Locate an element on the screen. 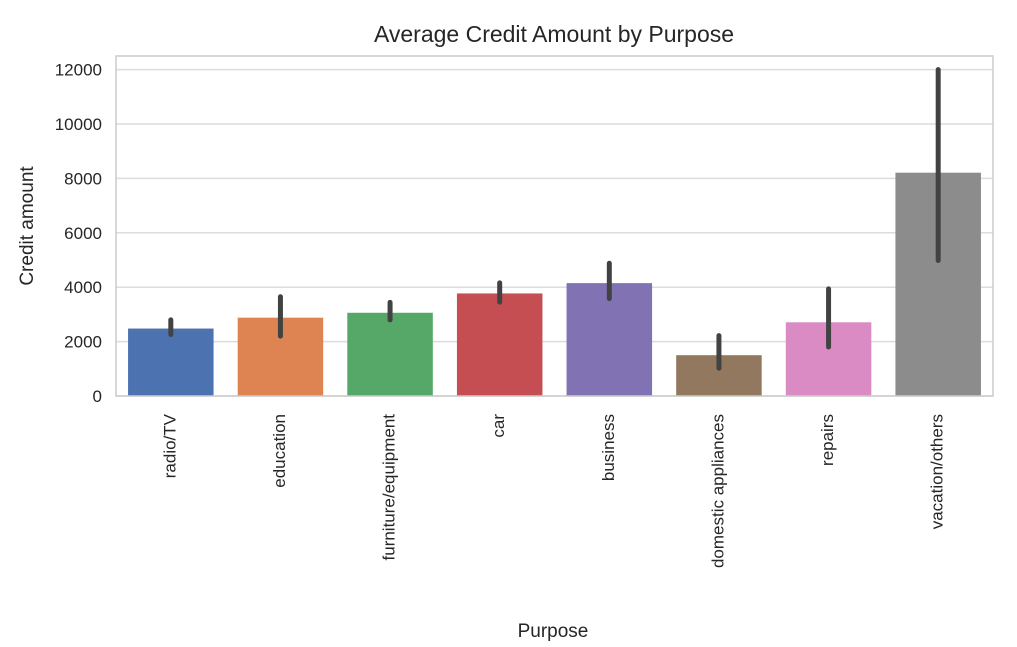  y-axis-ticks: 0 2000 4000 6000 8000 10000 12000 is located at coordinates (78, 233).